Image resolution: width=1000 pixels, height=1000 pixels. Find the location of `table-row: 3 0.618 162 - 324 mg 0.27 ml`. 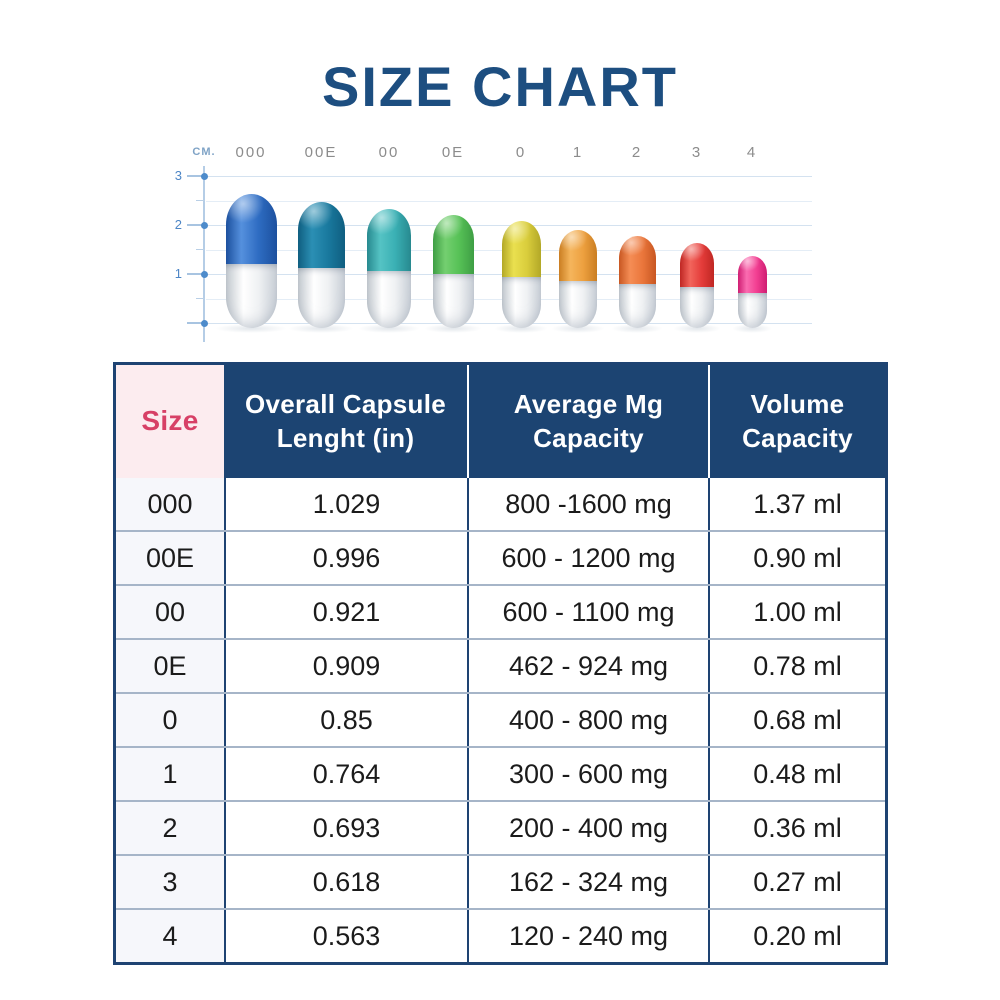

table-row: 3 0.618 162 - 324 mg 0.27 ml is located at coordinates (500, 881).